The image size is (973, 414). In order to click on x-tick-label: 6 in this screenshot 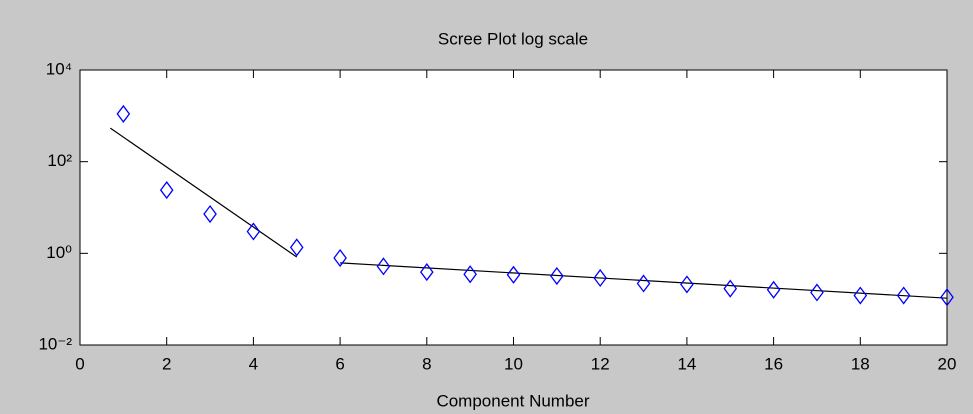, I will do `click(339, 363)`.